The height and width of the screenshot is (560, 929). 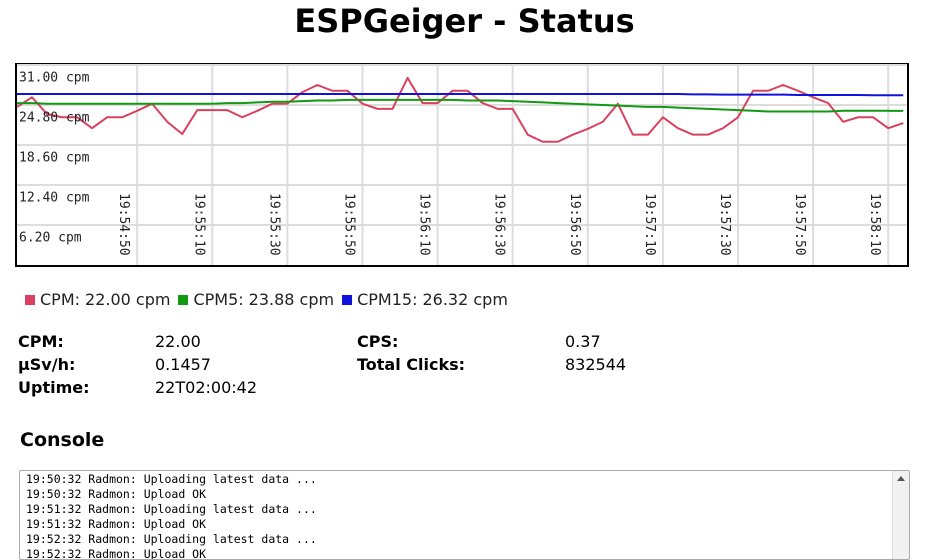 I want to click on stat-value: 0.1457, so click(x=183, y=364).